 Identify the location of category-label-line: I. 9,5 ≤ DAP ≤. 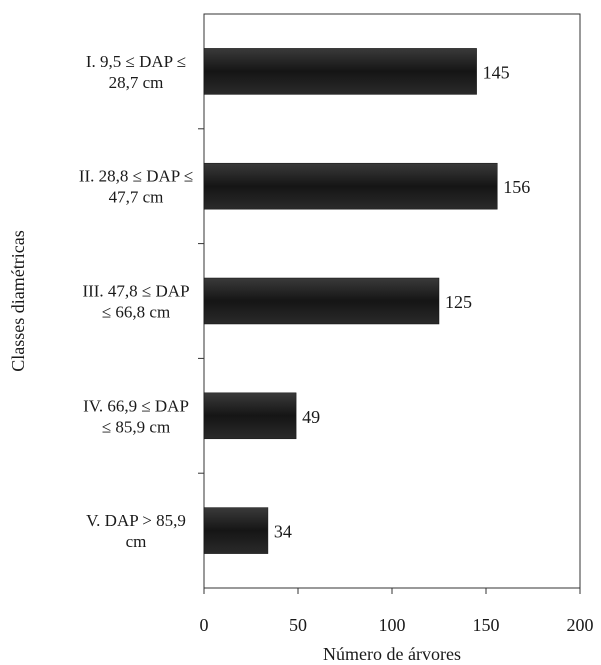
(136, 61).